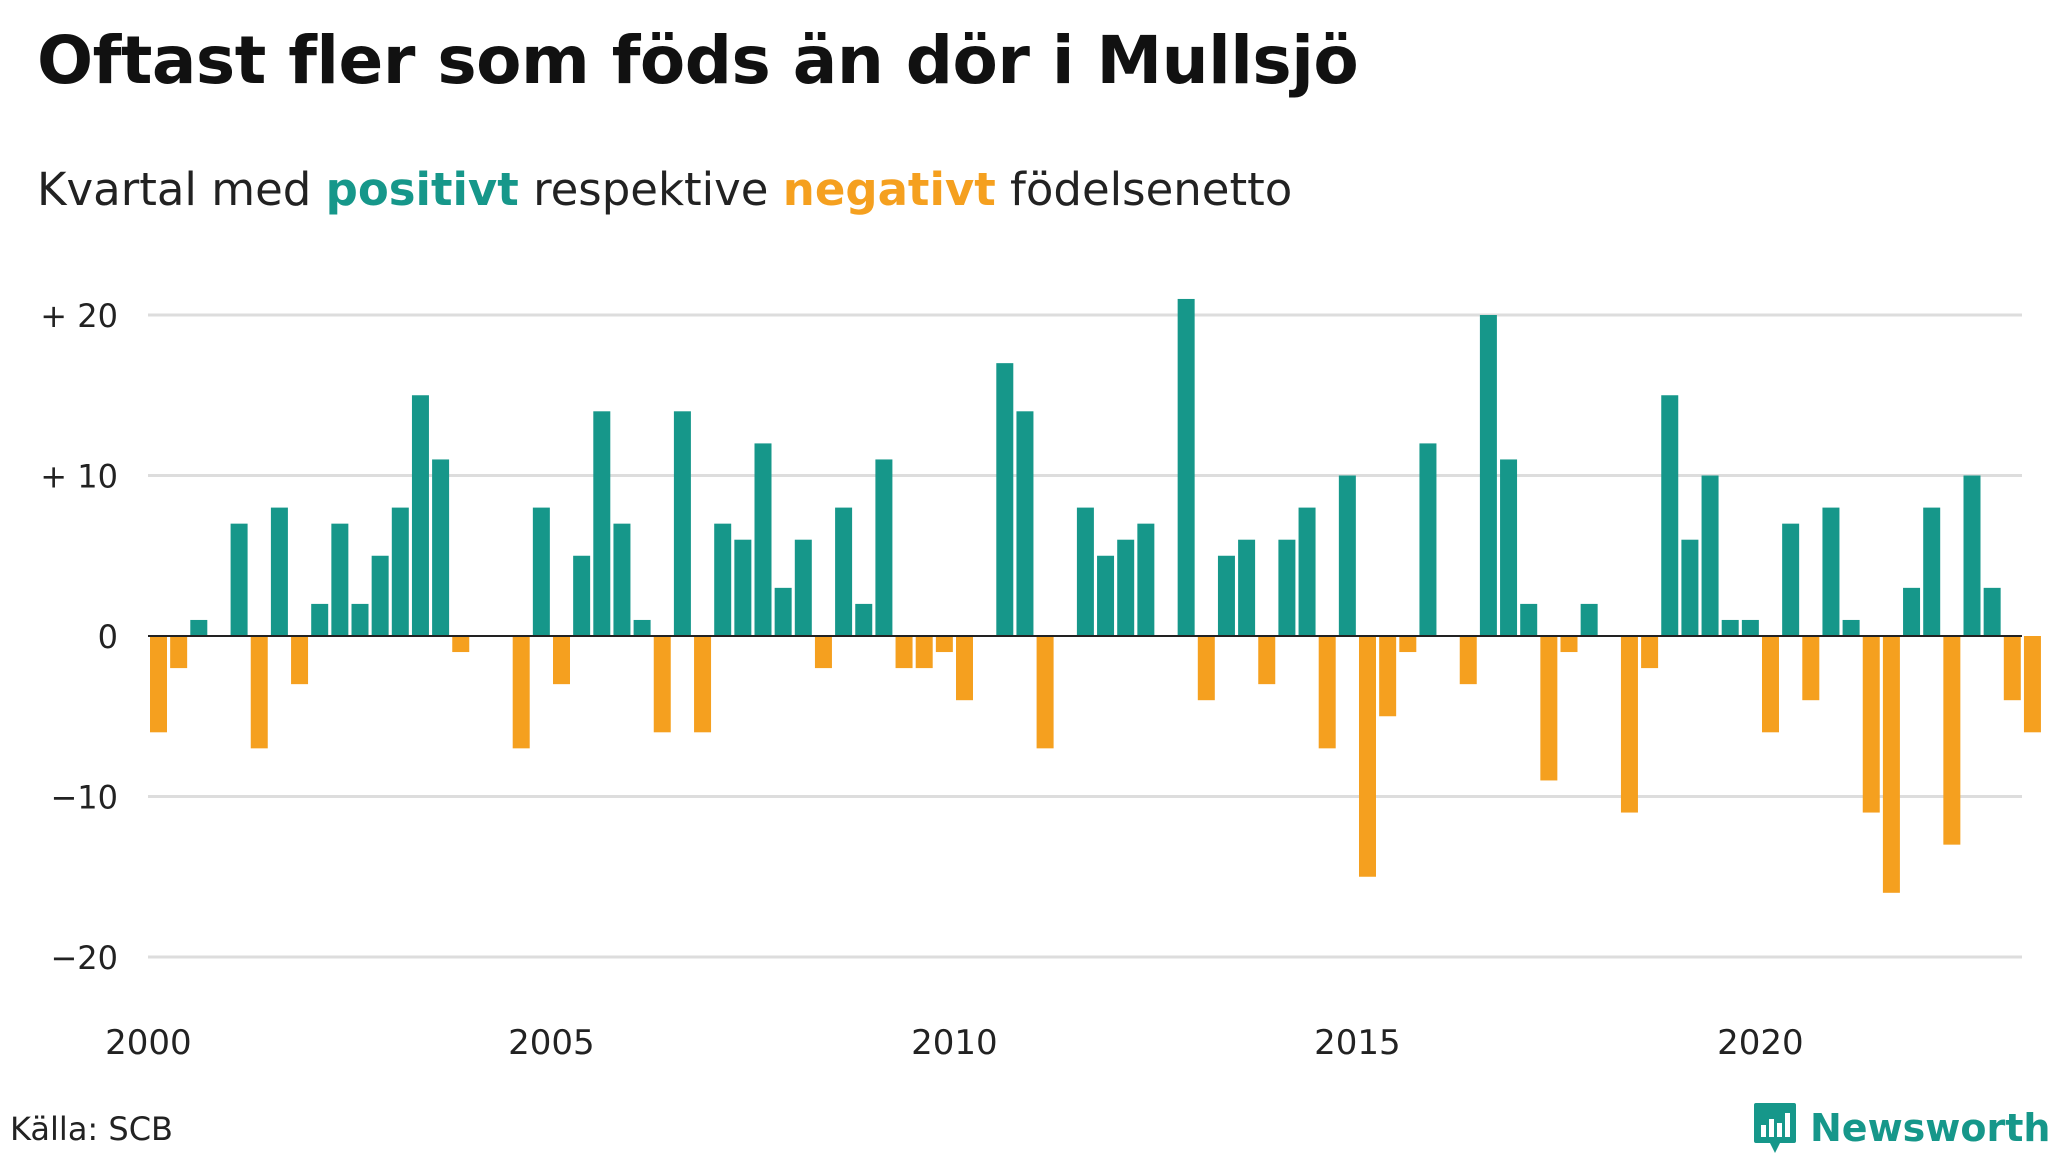 This screenshot has width=2048, height=1158. I want to click on x-tick-label: 2015, so click(1357, 1043).